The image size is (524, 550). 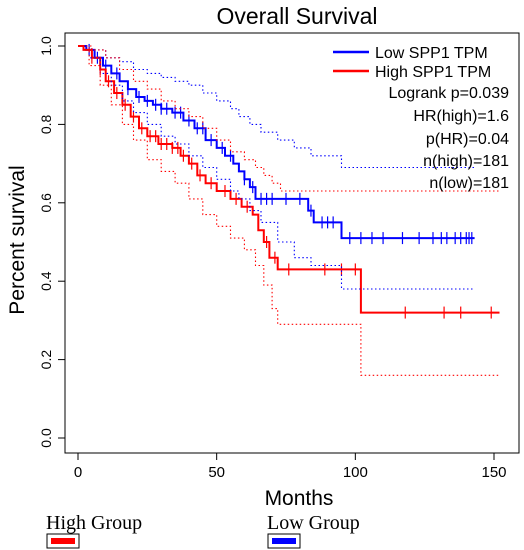 I want to click on y-tick-label: 0.8, so click(x=46, y=124).